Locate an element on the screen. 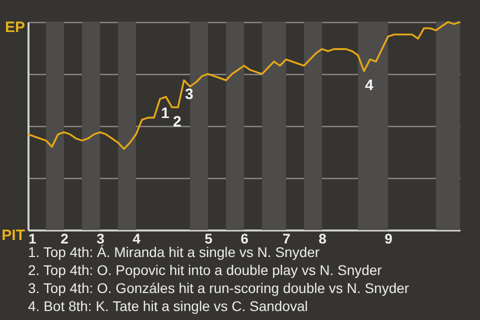 The height and width of the screenshot is (320, 480). x-tick-label: 7 is located at coordinates (286, 238).